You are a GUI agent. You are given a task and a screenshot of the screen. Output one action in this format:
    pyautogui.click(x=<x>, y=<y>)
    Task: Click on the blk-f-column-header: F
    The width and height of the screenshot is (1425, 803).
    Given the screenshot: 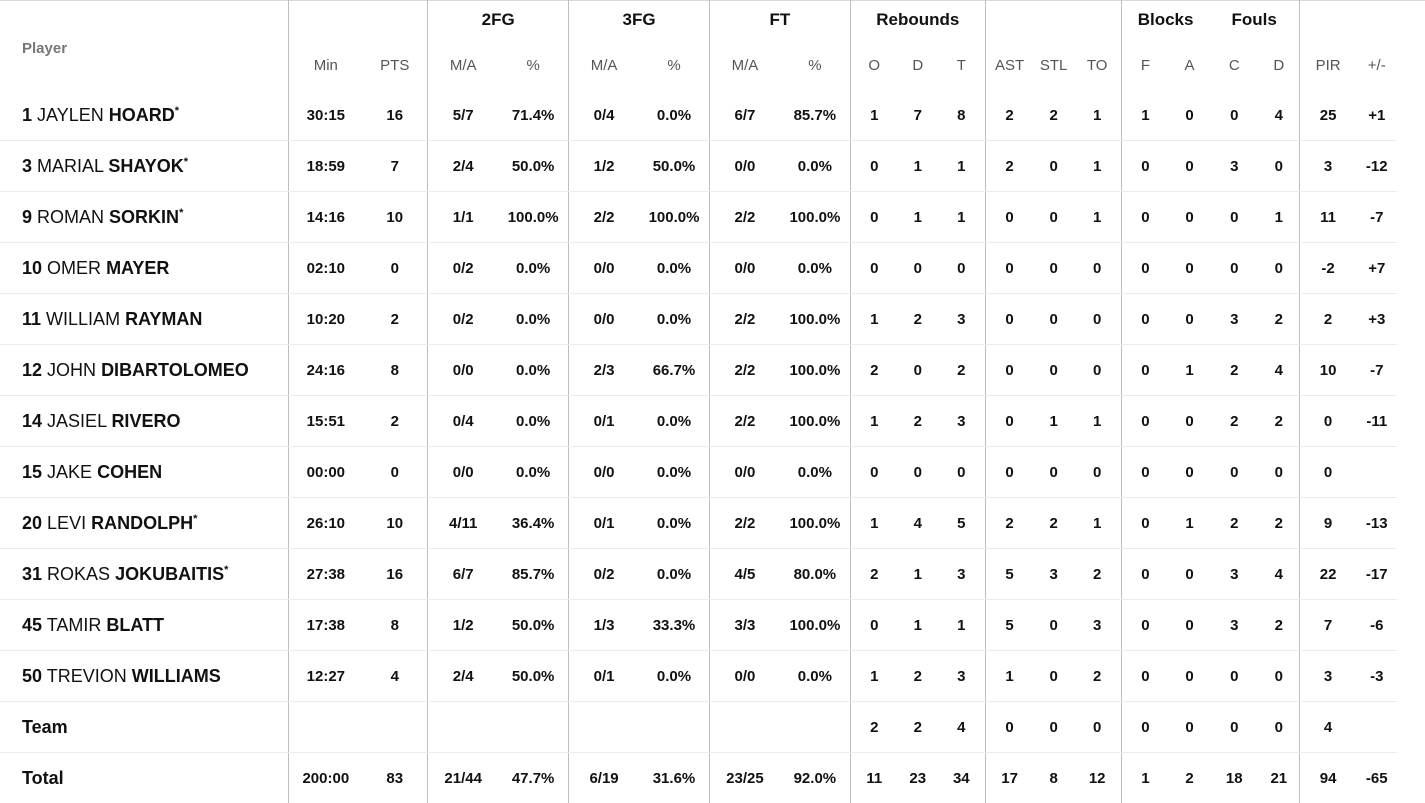 What is the action you would take?
    pyautogui.click(x=1145, y=65)
    